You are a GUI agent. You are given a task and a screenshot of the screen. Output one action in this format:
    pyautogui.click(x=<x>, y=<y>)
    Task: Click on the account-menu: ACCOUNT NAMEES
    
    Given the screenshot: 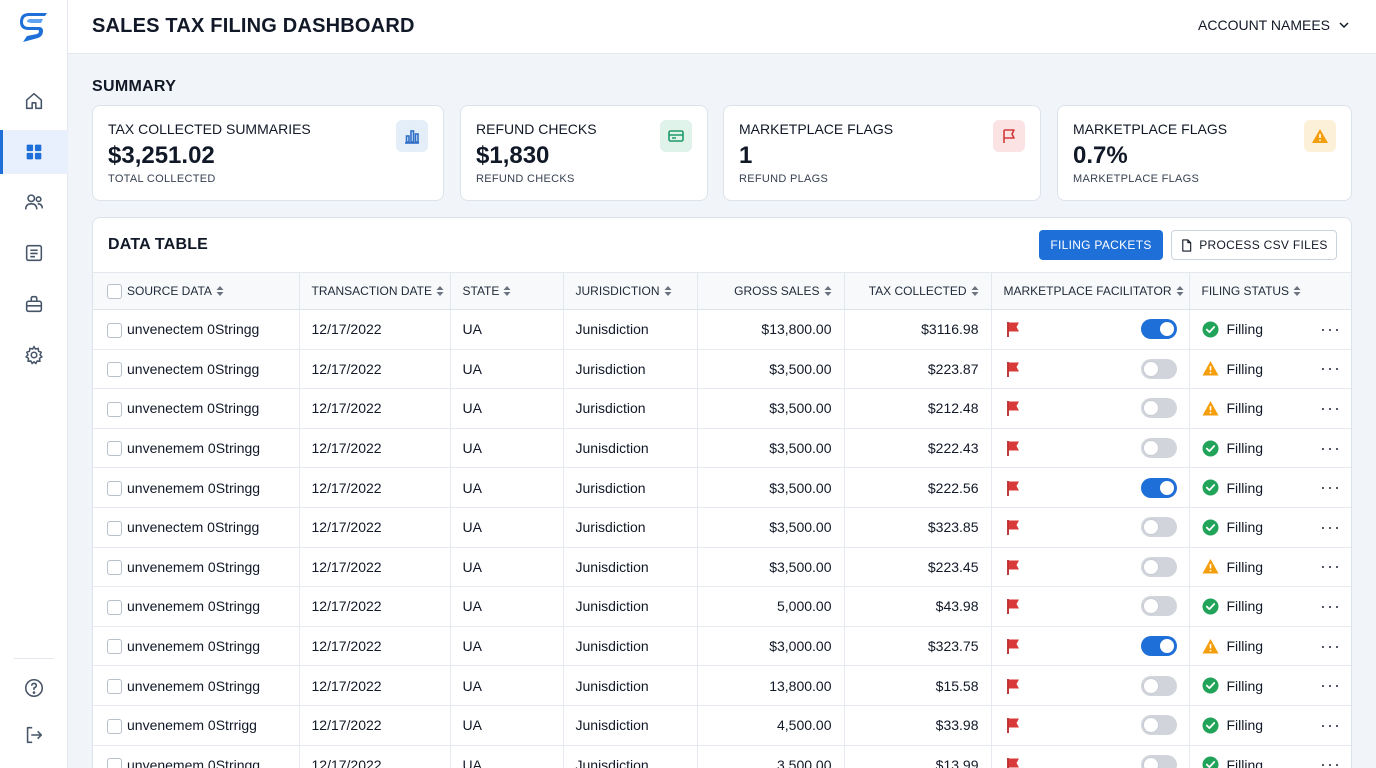 What is the action you would take?
    pyautogui.click(x=1274, y=25)
    